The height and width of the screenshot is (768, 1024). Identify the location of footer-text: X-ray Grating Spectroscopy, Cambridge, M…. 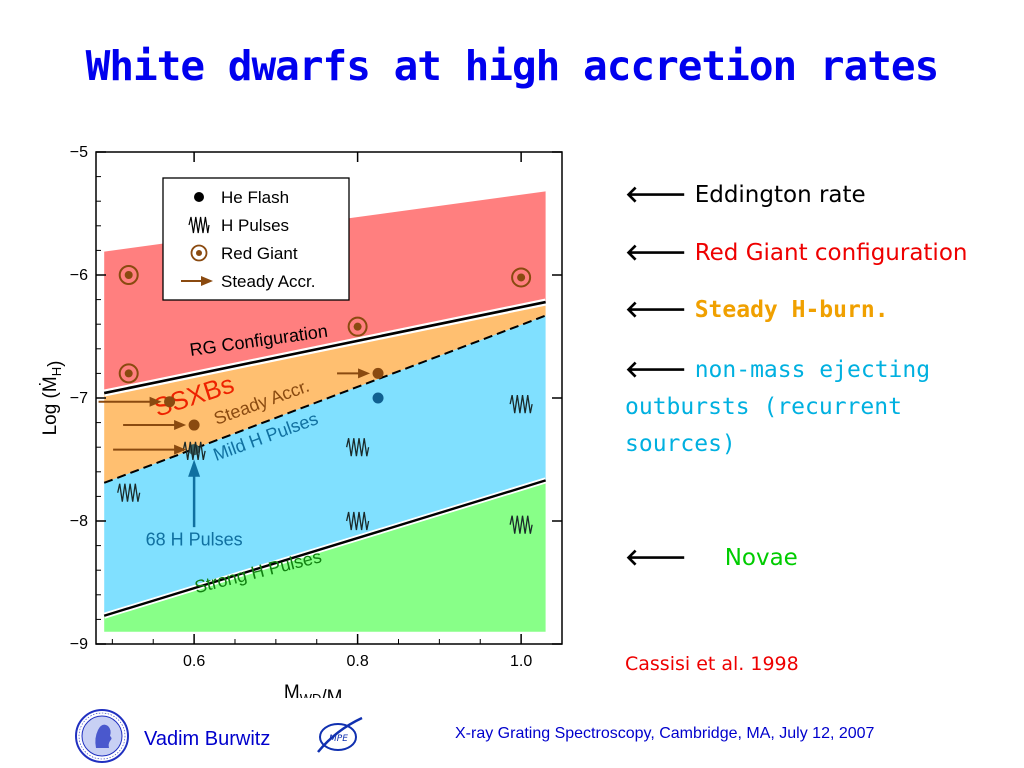
(665, 733).